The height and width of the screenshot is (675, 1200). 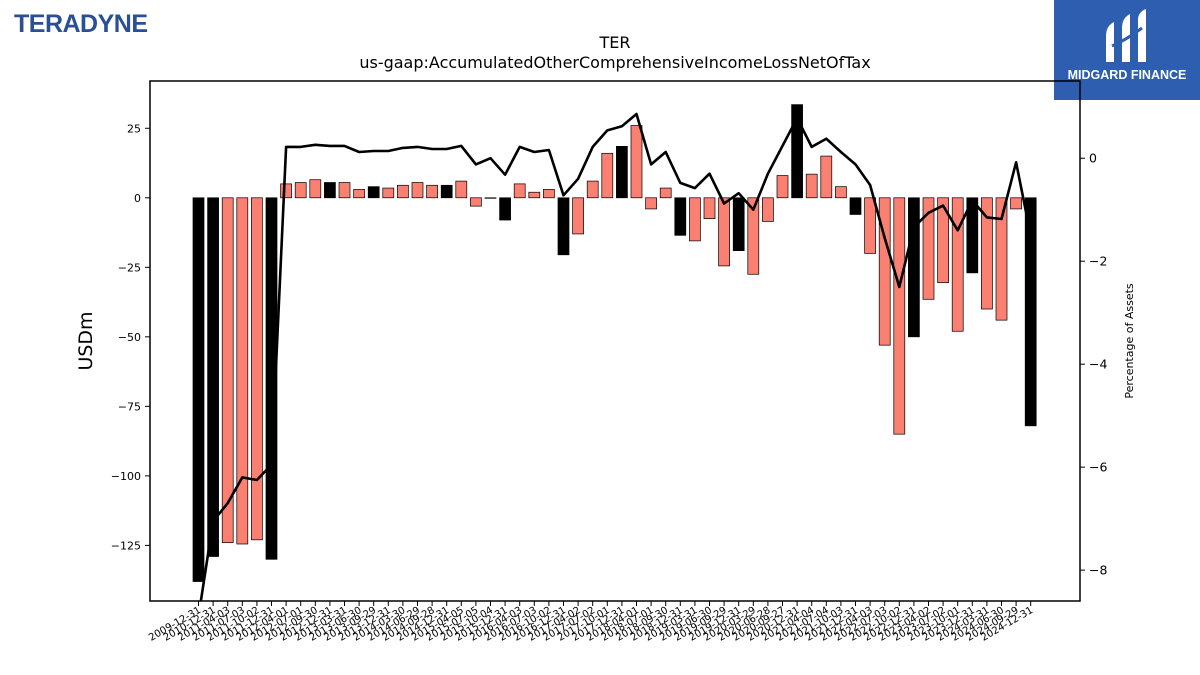 What do you see at coordinates (129, 337) in the screenshot?
I see `y-tick-label: −50` at bounding box center [129, 337].